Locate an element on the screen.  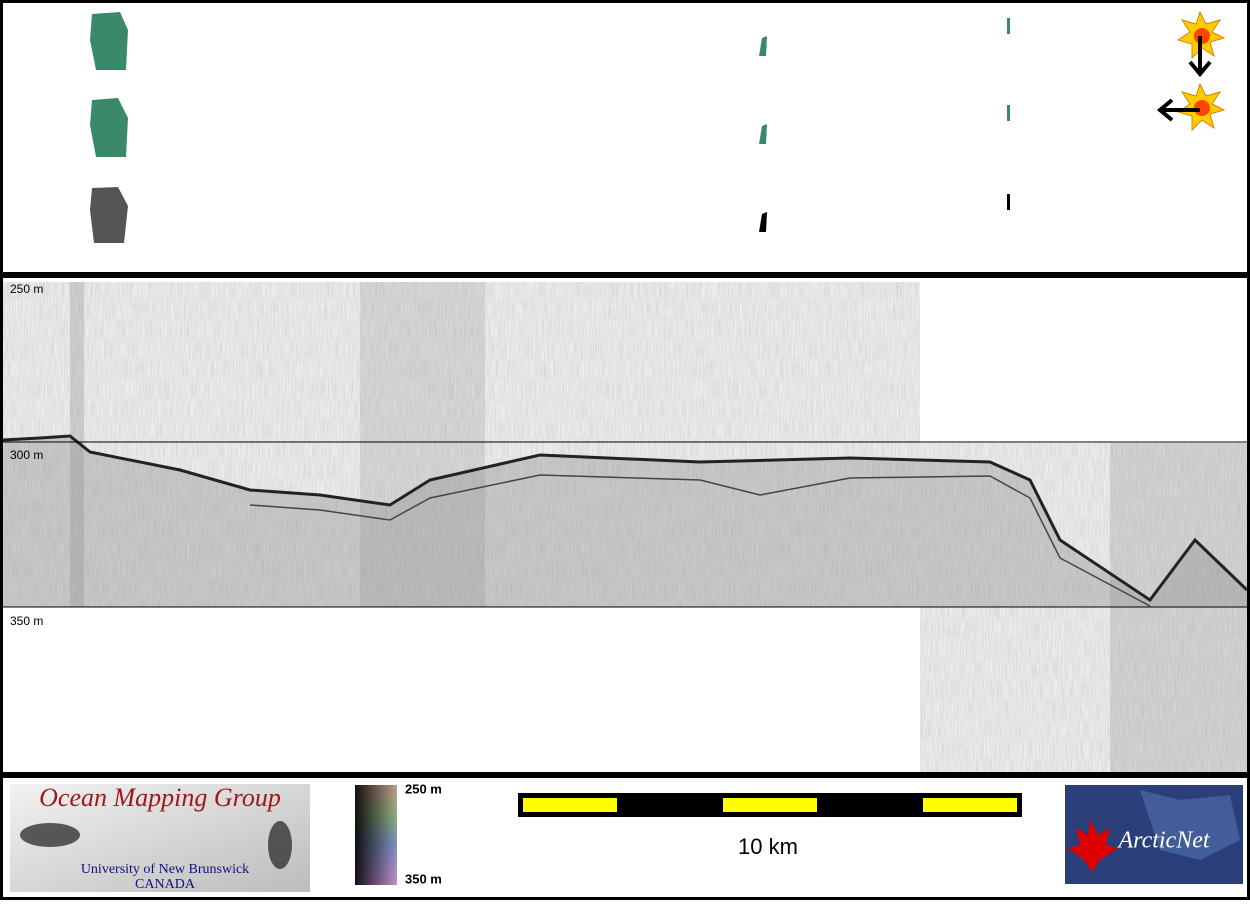
depth-label: 350 m is located at coordinates (26, 621).